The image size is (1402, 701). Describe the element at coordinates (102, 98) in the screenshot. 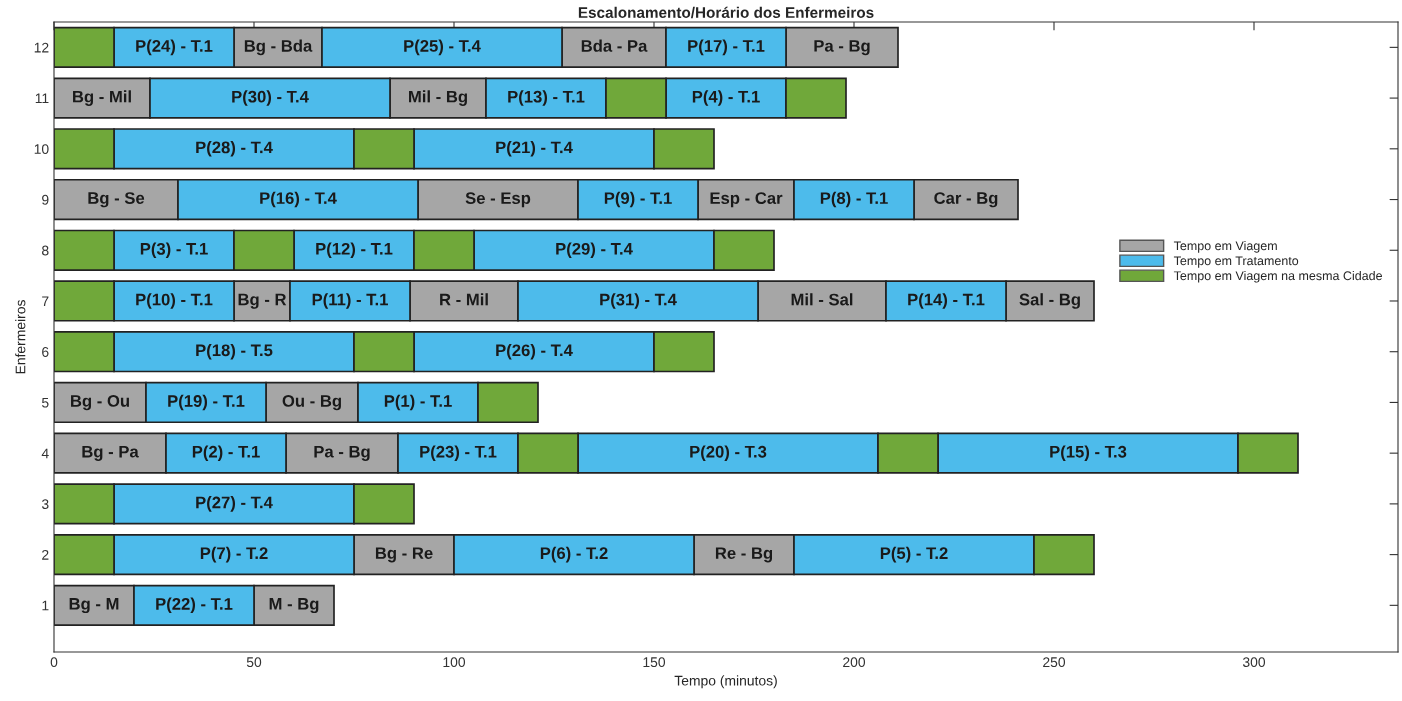

I see `data-label: Bg - Mil` at that location.